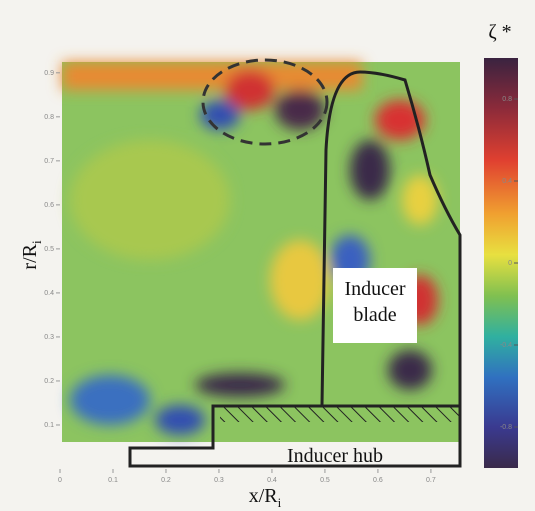 This screenshot has height=511, width=535. Describe the element at coordinates (374, 289) in the screenshot. I see `annotation: Inducer` at that location.